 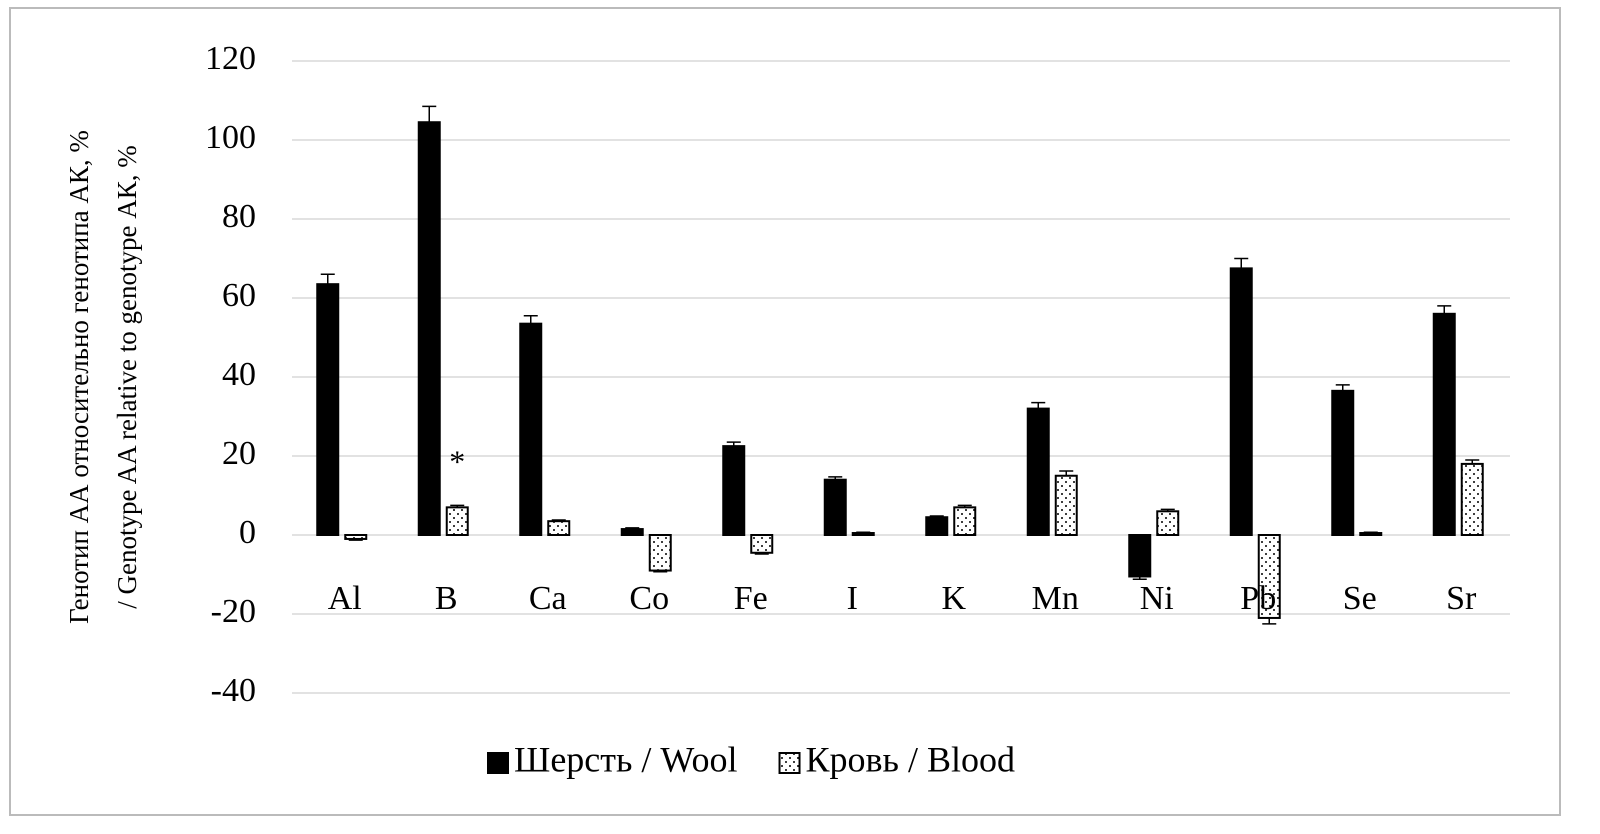 What do you see at coordinates (345, 598) in the screenshot?
I see `x-tick-label: Al` at bounding box center [345, 598].